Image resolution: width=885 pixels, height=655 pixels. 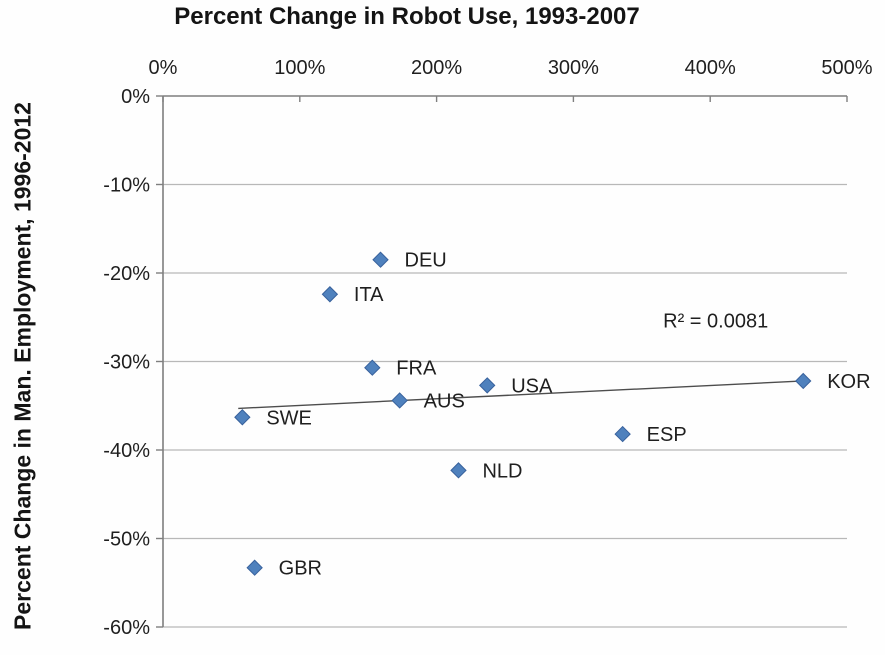 I want to click on y-tick-label--50%: -50%, so click(x=126, y=540).